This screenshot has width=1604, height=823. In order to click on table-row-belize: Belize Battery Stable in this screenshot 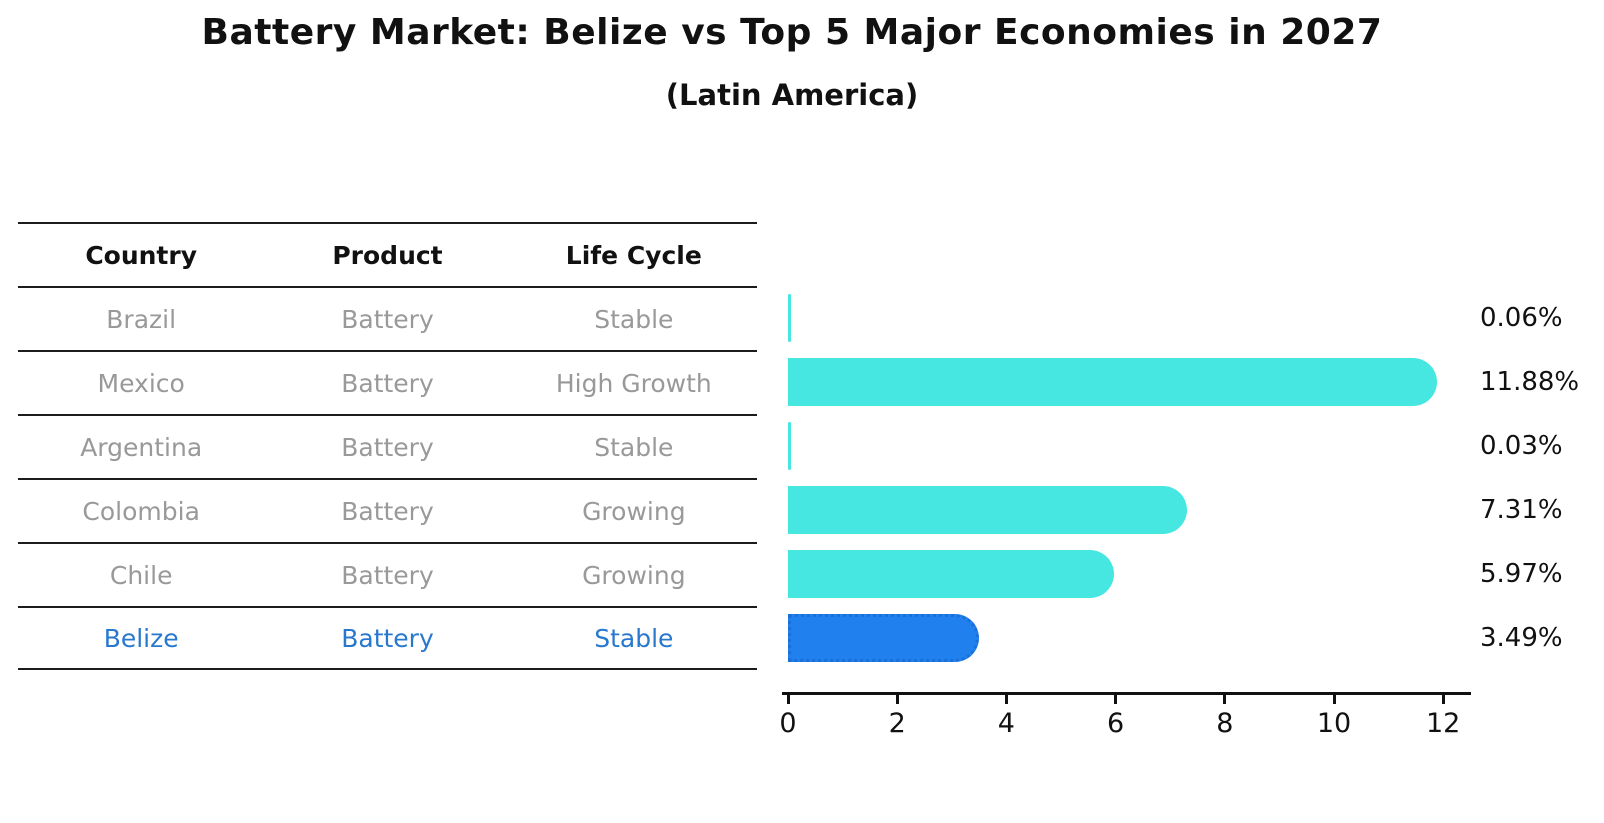, I will do `click(387, 638)`.